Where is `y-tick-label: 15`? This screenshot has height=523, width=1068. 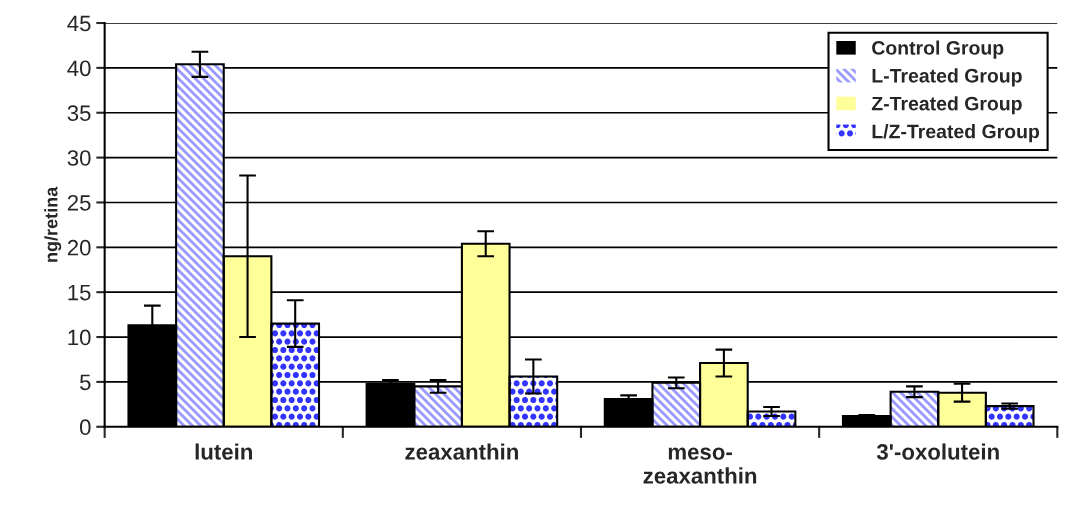 y-tick-label: 15 is located at coordinates (79, 292).